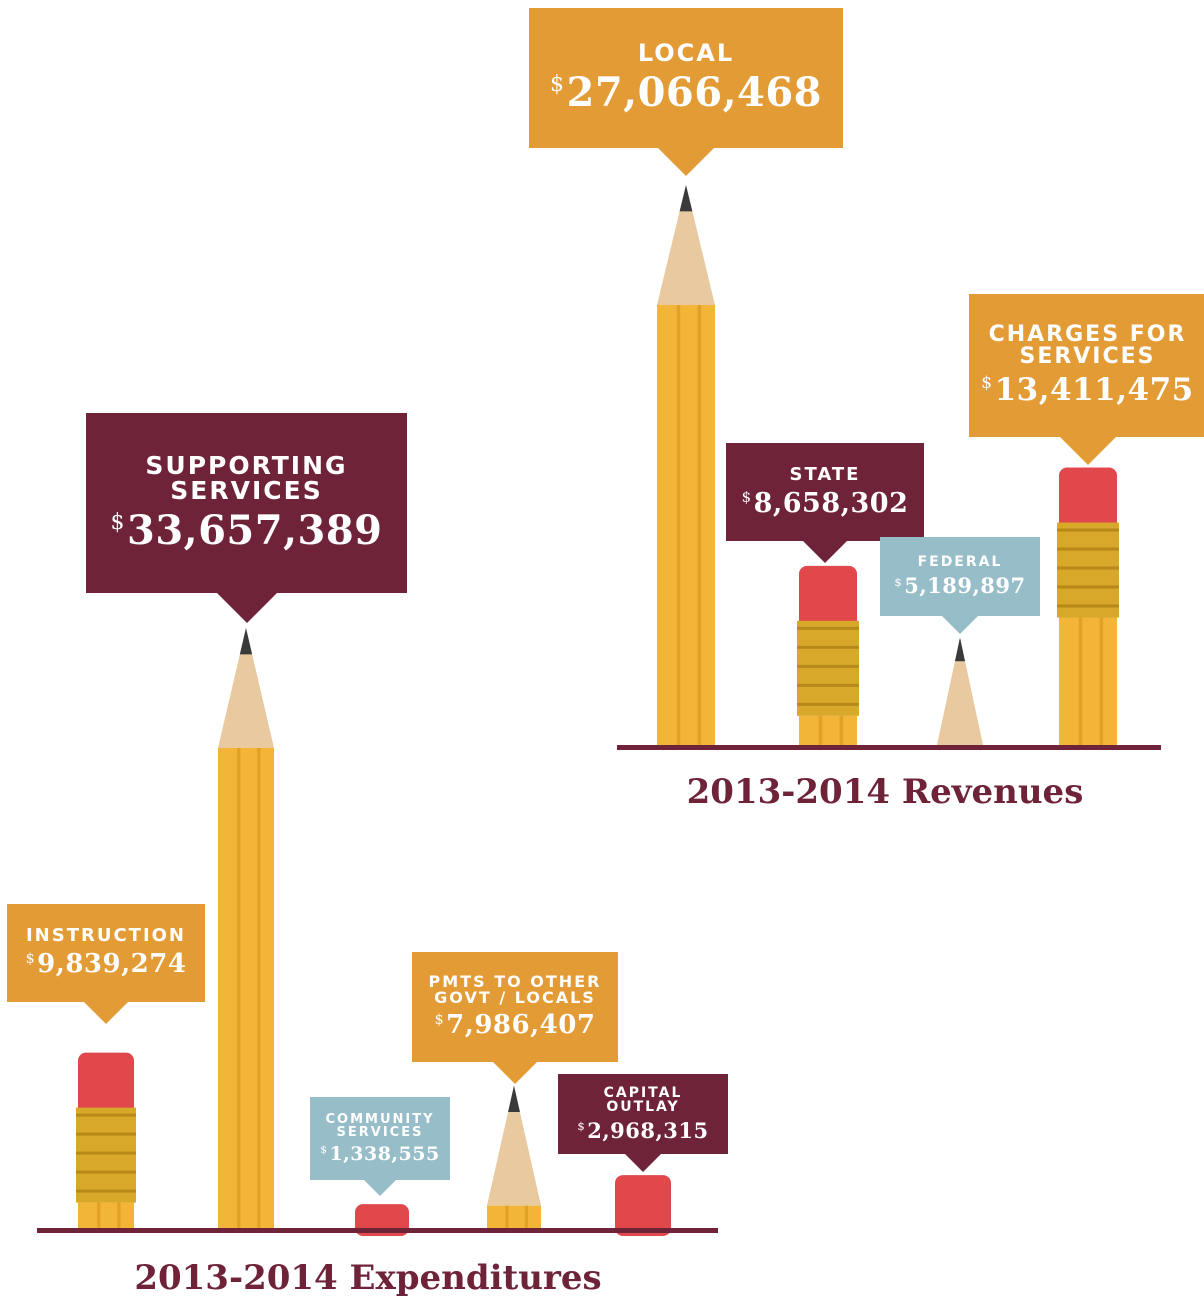 Image resolution: width=1204 pixels, height=1298 pixels. What do you see at coordinates (254, 530) in the screenshot?
I see `value-amount: 33,657,389` at bounding box center [254, 530].